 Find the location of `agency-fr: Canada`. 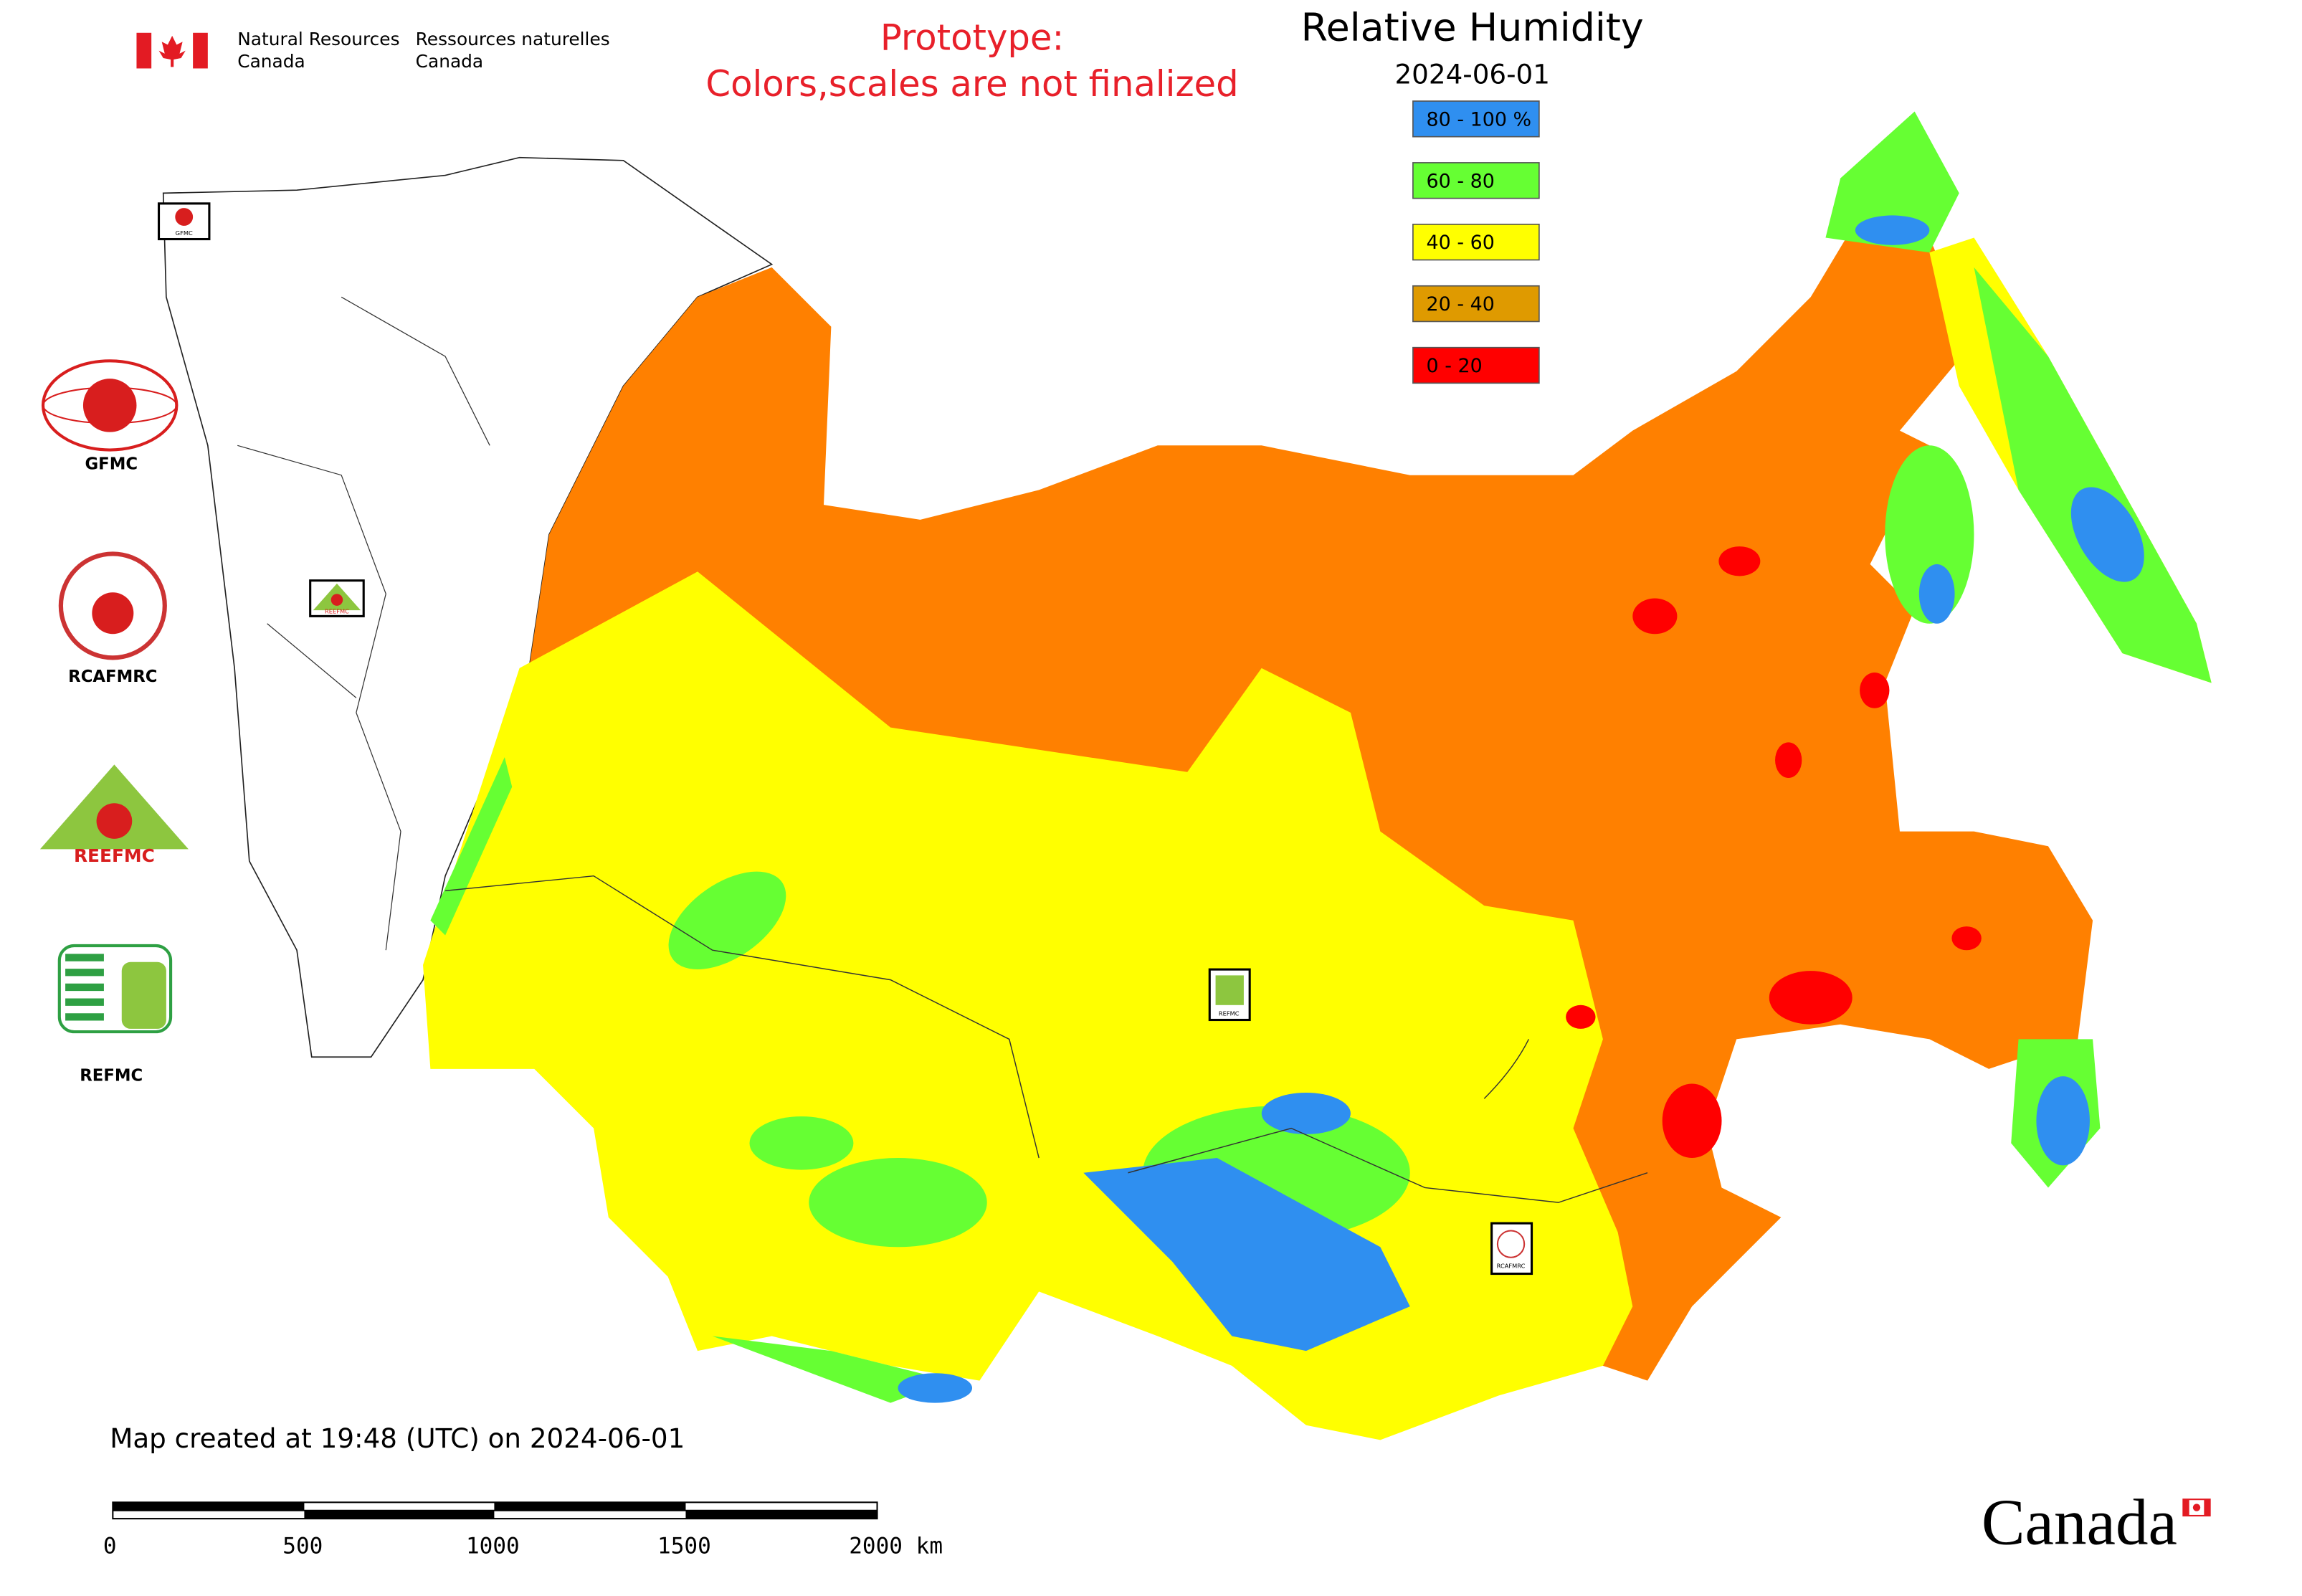

agency-fr: Canada is located at coordinates (450, 61).